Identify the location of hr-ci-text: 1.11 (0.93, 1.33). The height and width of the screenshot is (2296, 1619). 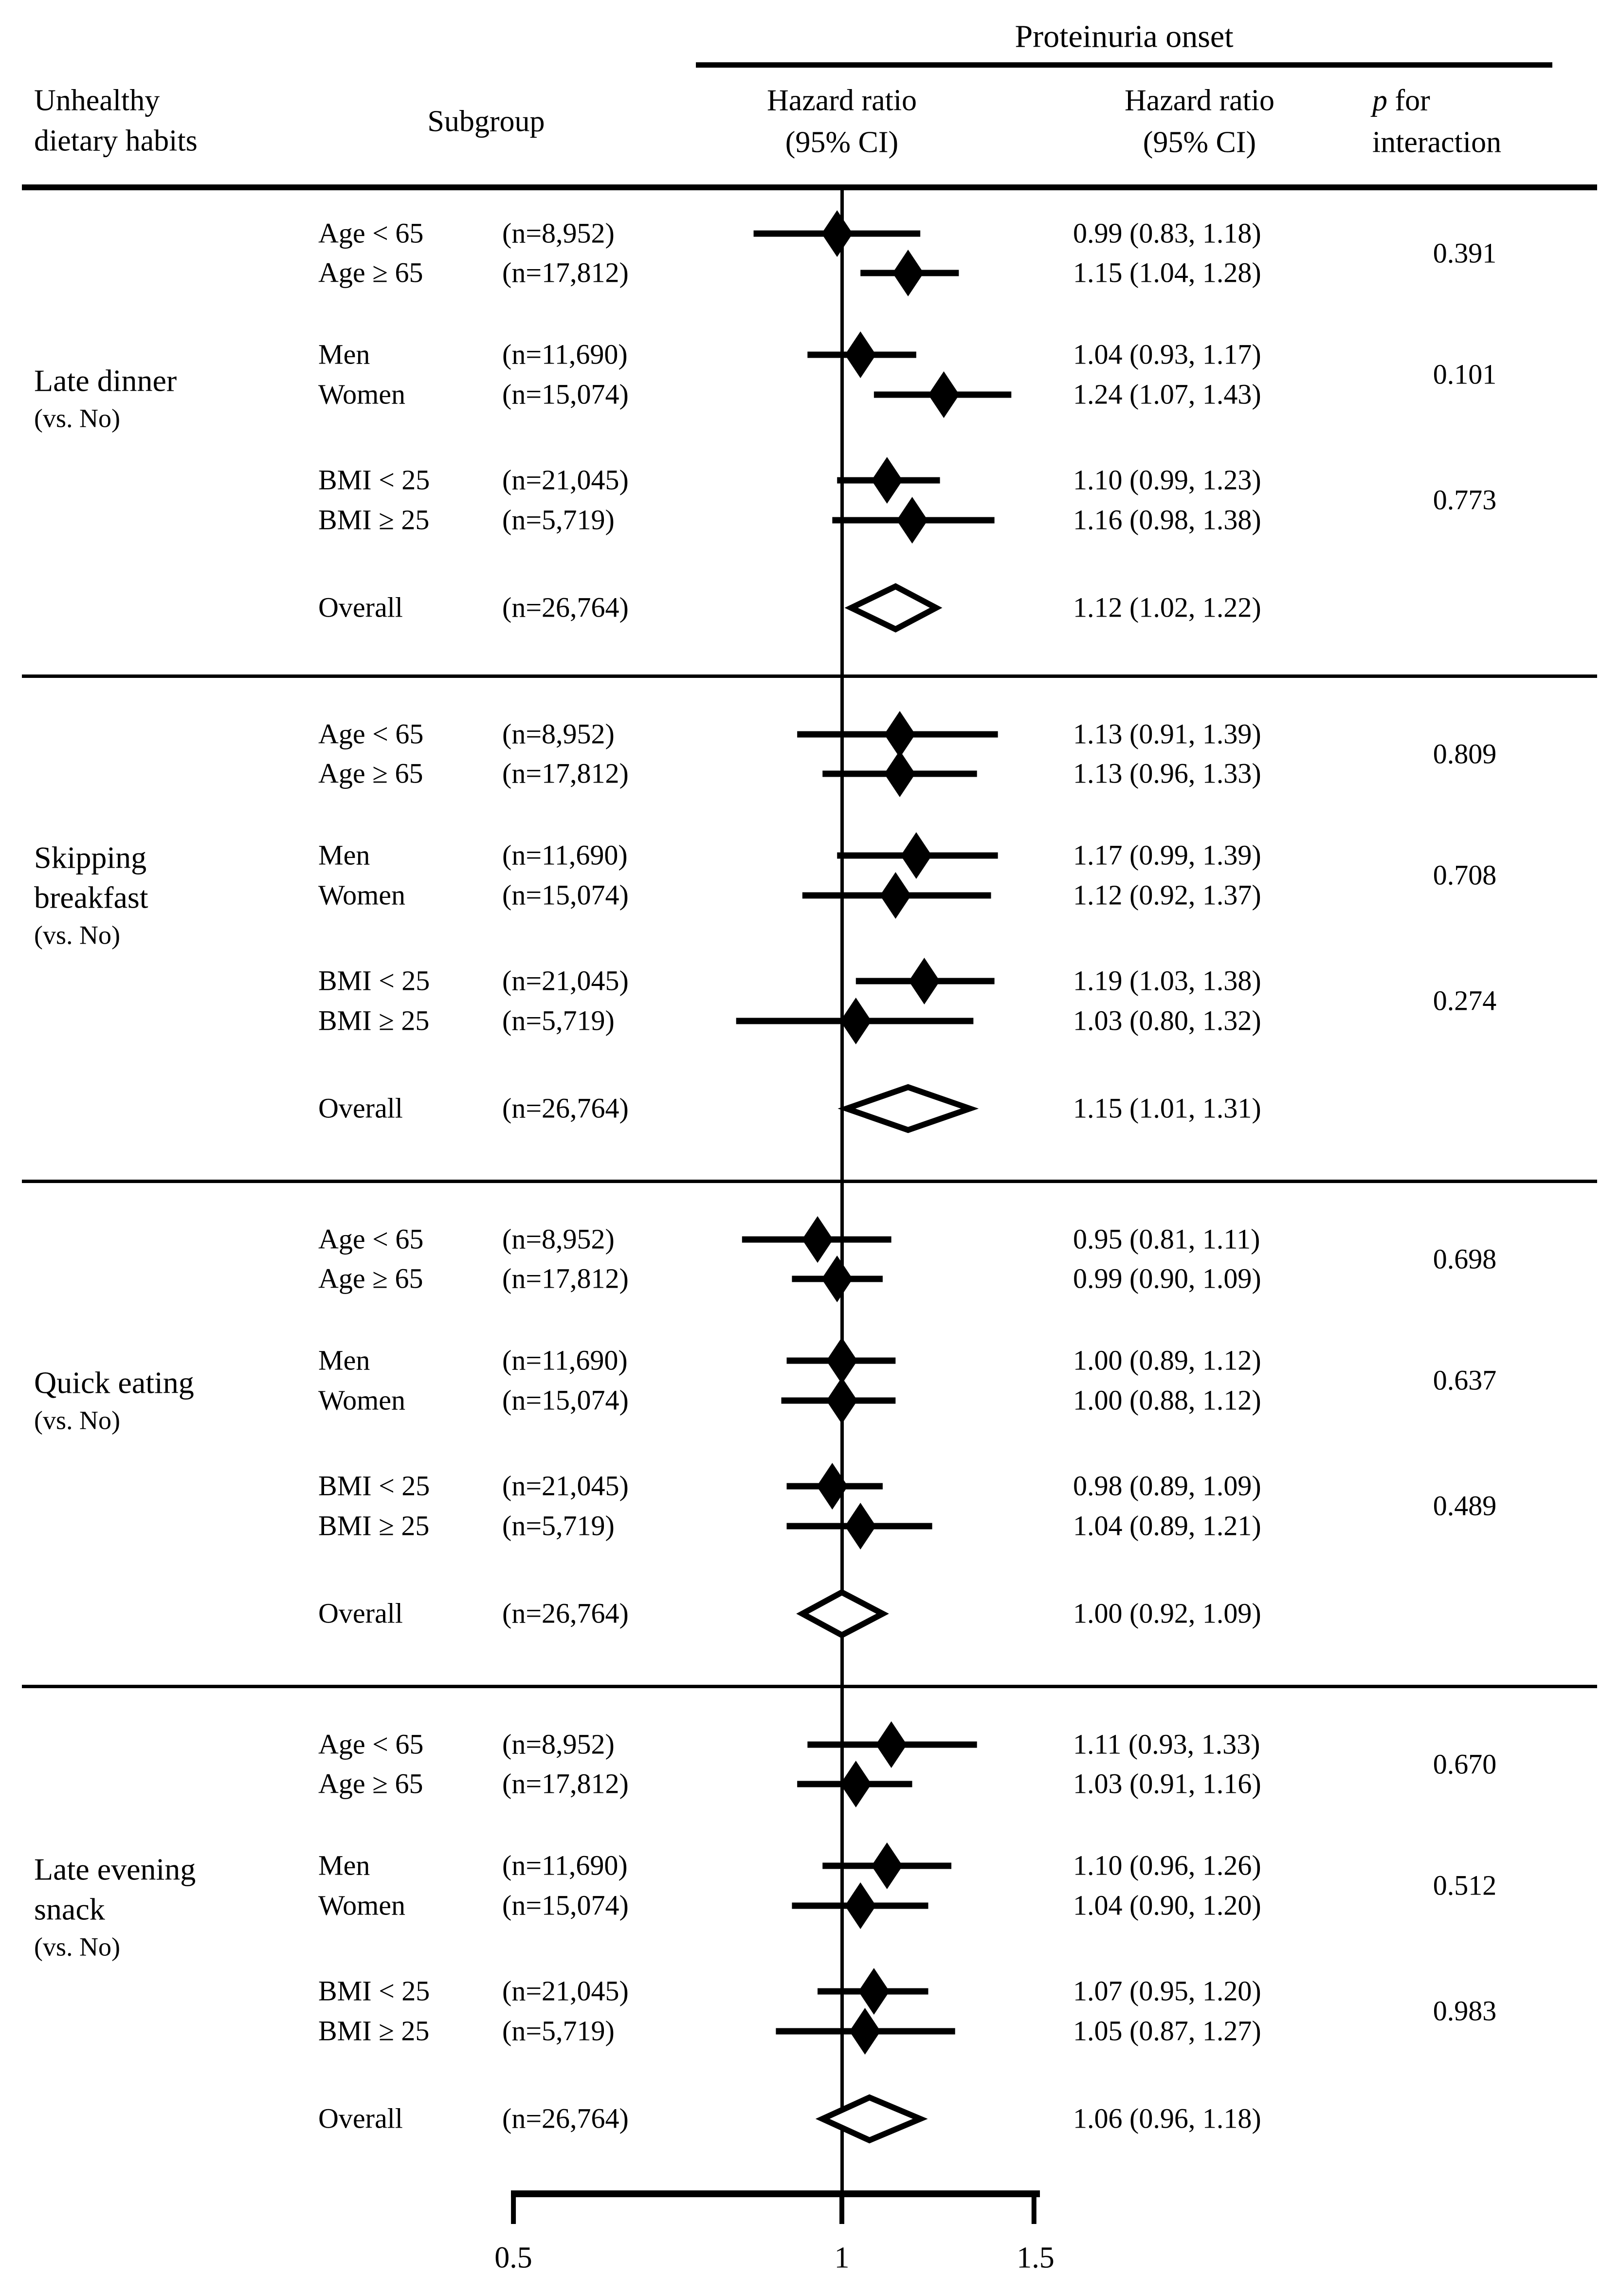
(1166, 1744).